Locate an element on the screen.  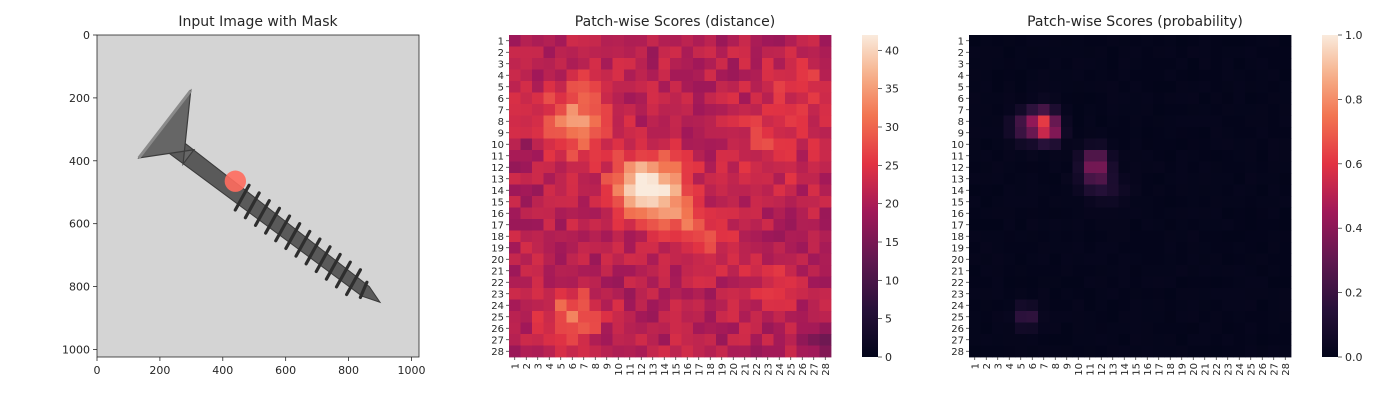
y-tick-label: 800 is located at coordinates (79, 287).